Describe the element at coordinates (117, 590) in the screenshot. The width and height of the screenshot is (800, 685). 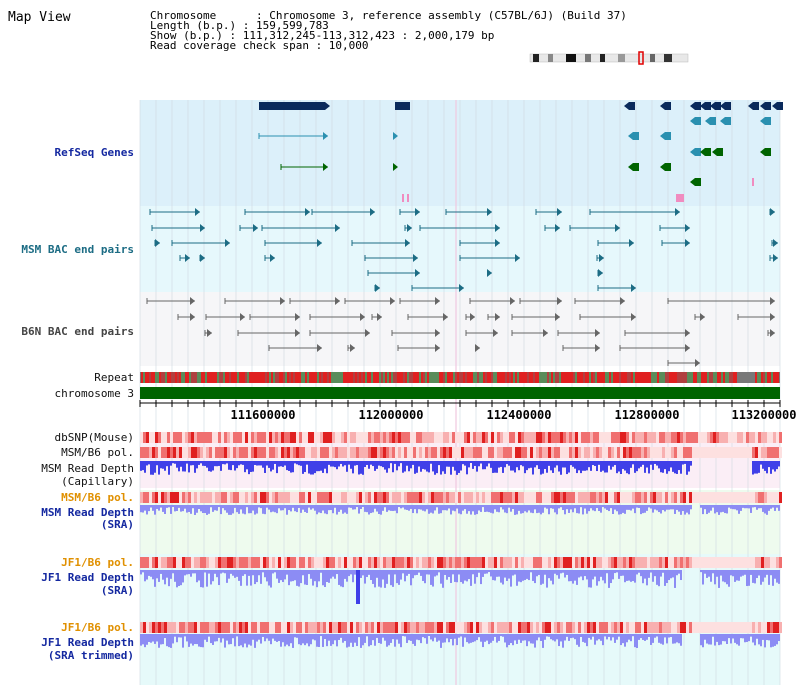
I see `label-jf1-depth-2: (SRA)` at that location.